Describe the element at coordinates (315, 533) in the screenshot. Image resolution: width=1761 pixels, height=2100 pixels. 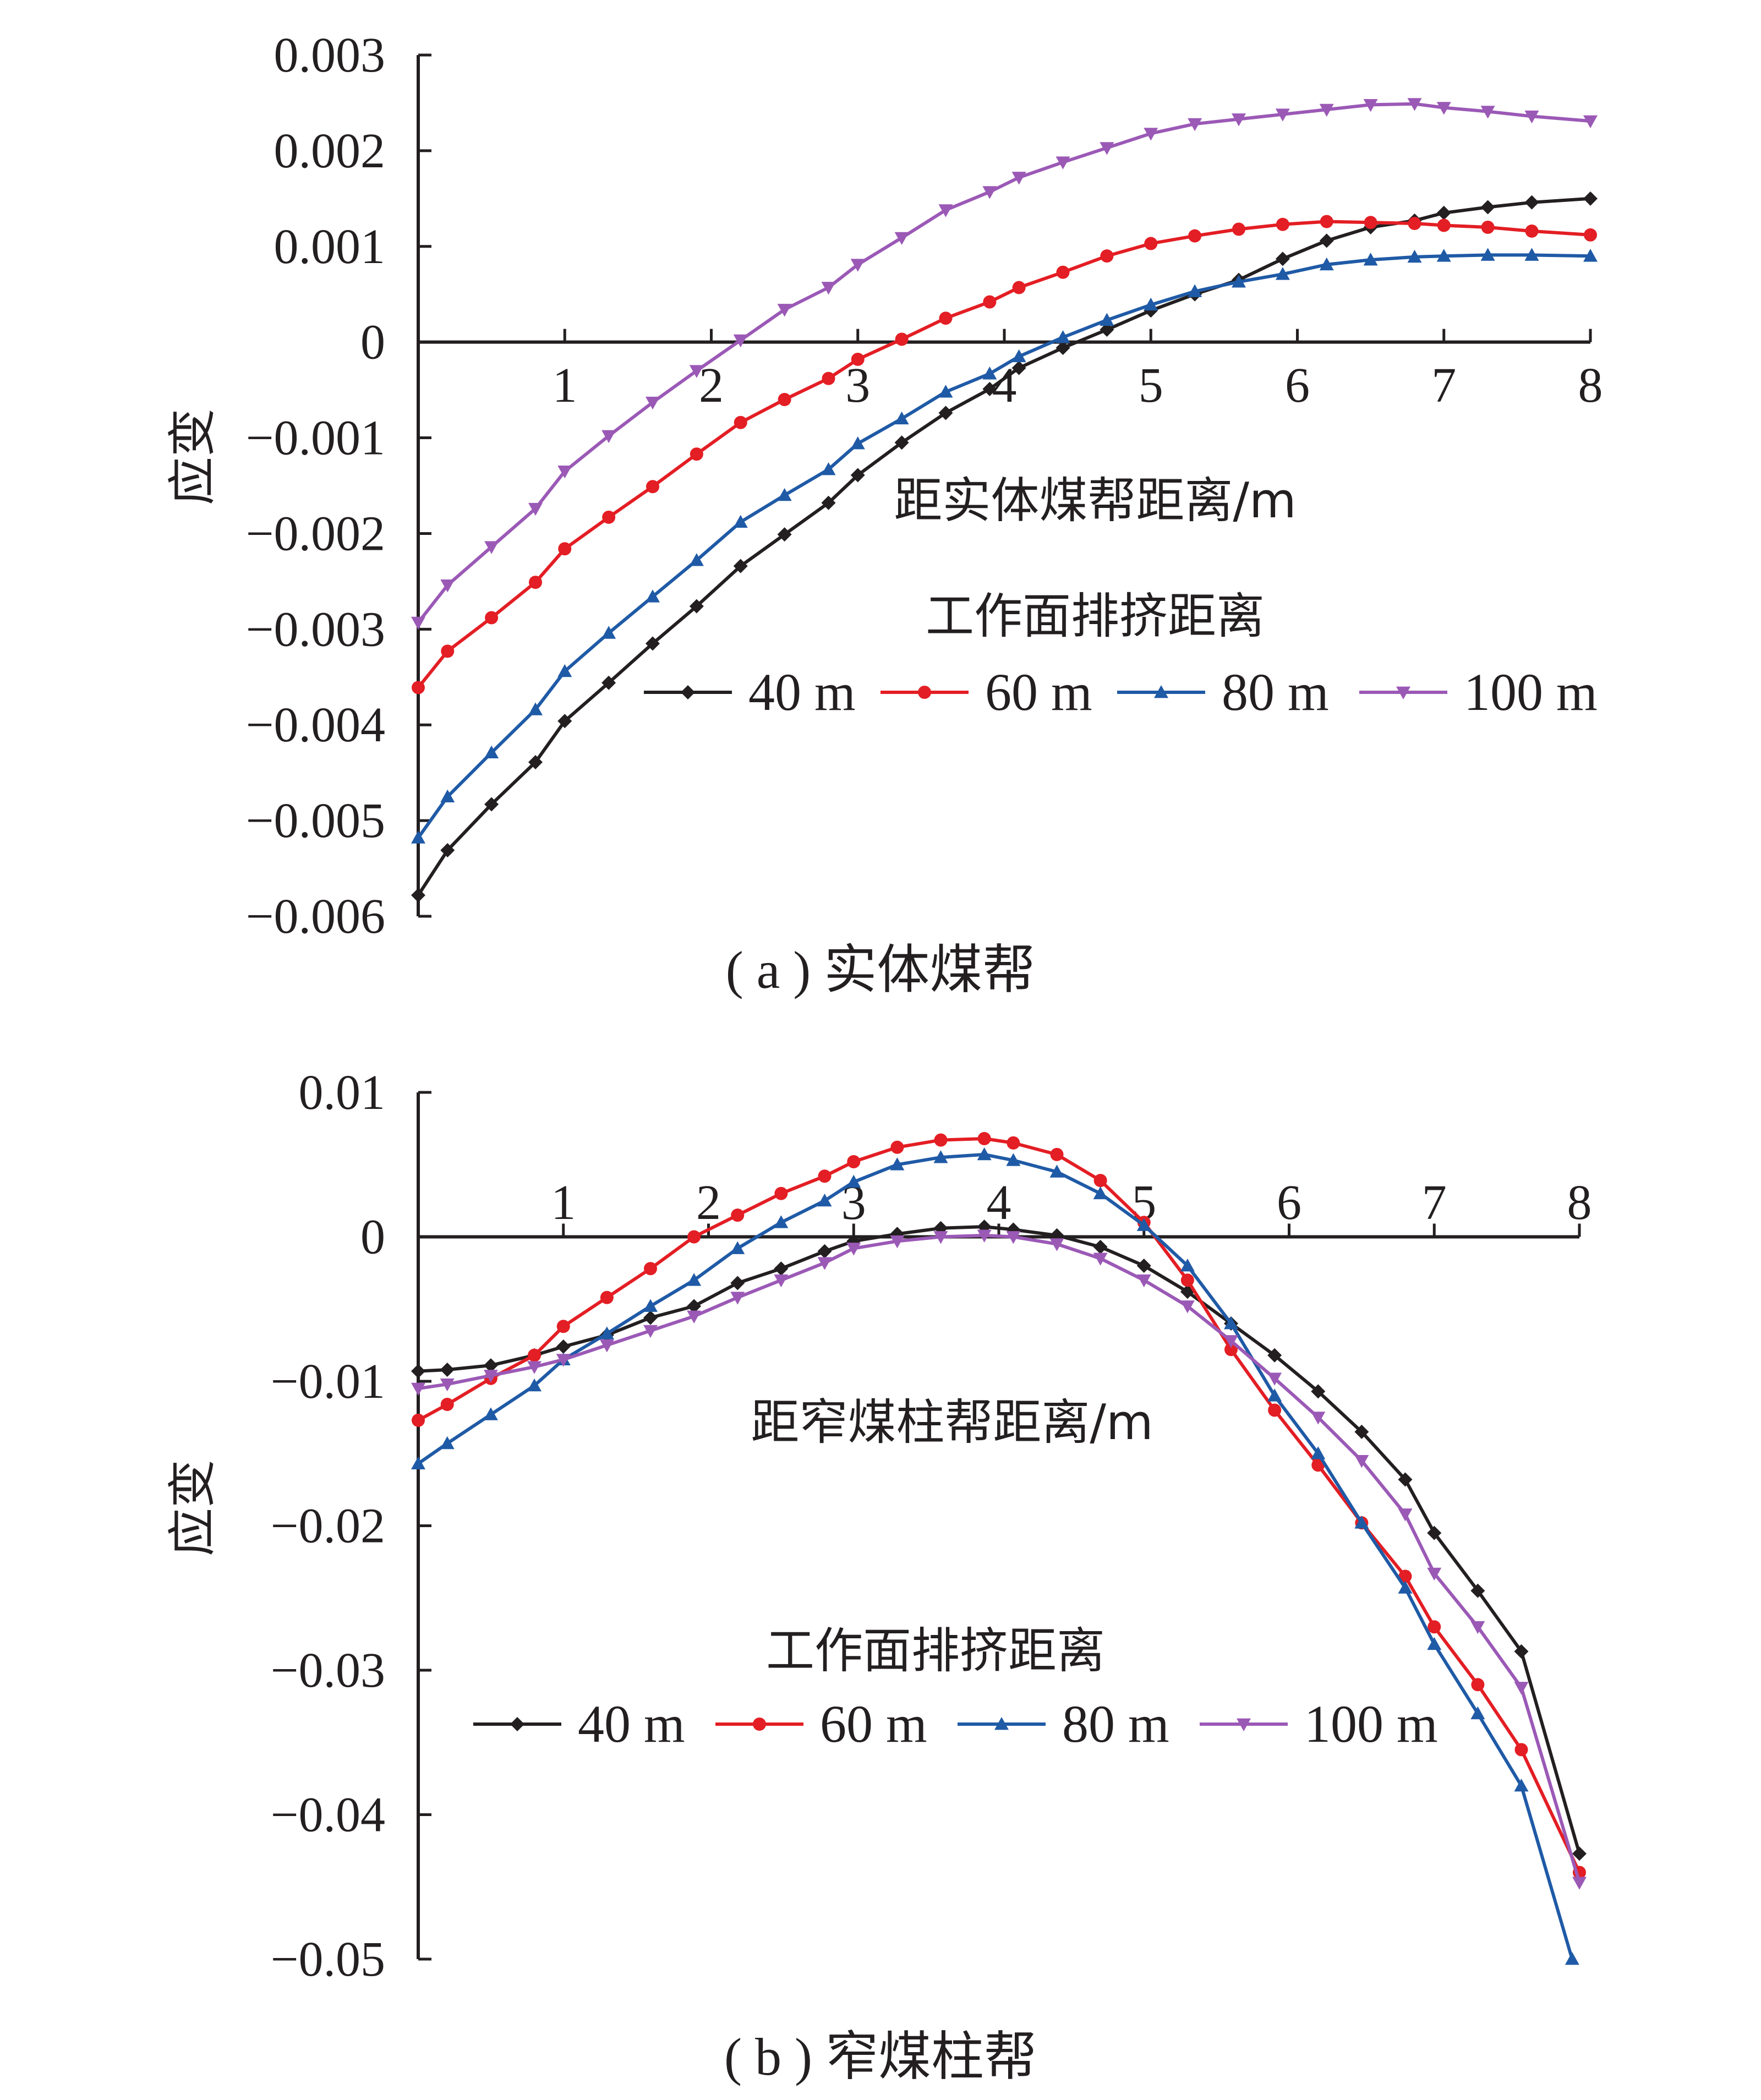
I see `y-tick-label: −0.002` at that location.